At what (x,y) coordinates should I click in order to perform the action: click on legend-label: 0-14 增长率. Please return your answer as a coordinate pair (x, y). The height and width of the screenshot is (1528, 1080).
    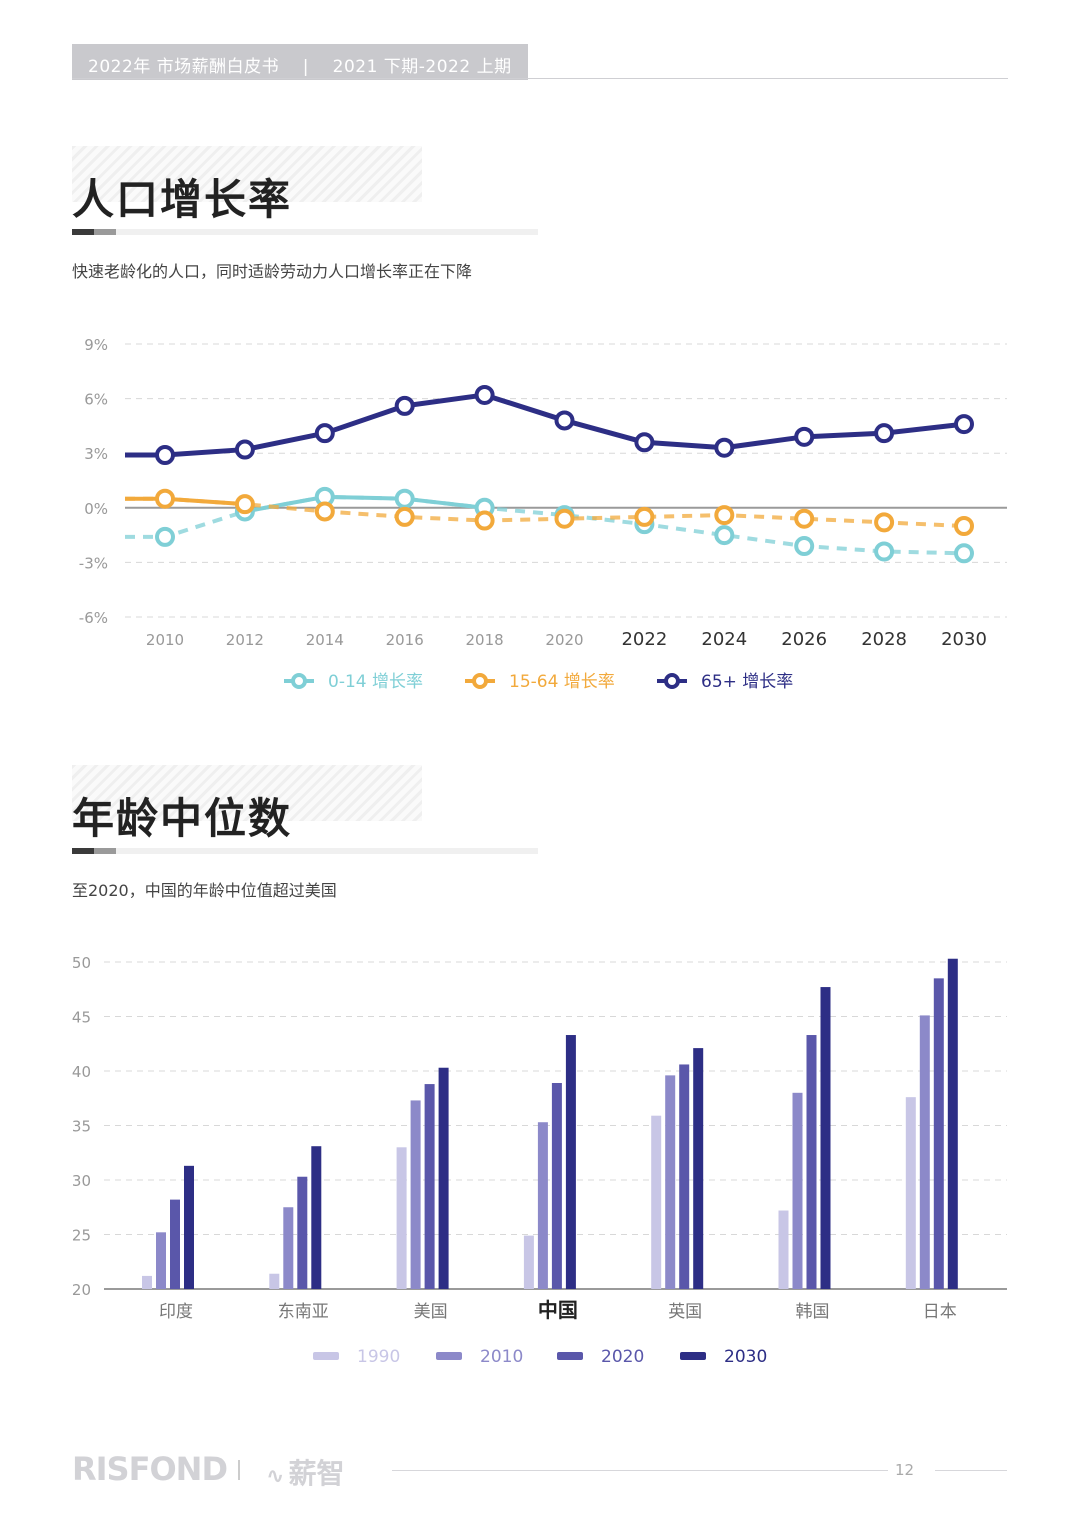
    Looking at the image, I should click on (375, 682).